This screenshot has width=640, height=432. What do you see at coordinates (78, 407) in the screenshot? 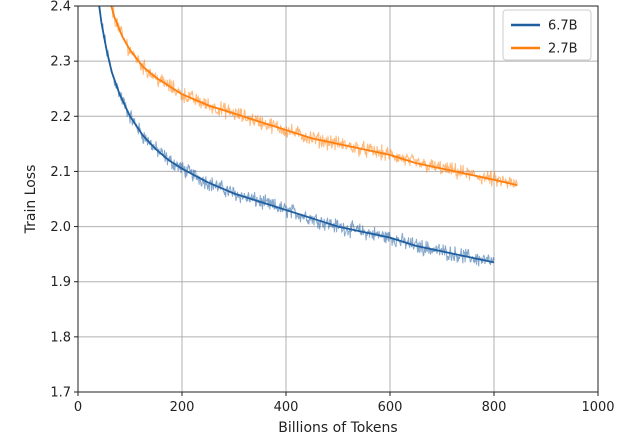
I see `x-tick-label: 0` at bounding box center [78, 407].